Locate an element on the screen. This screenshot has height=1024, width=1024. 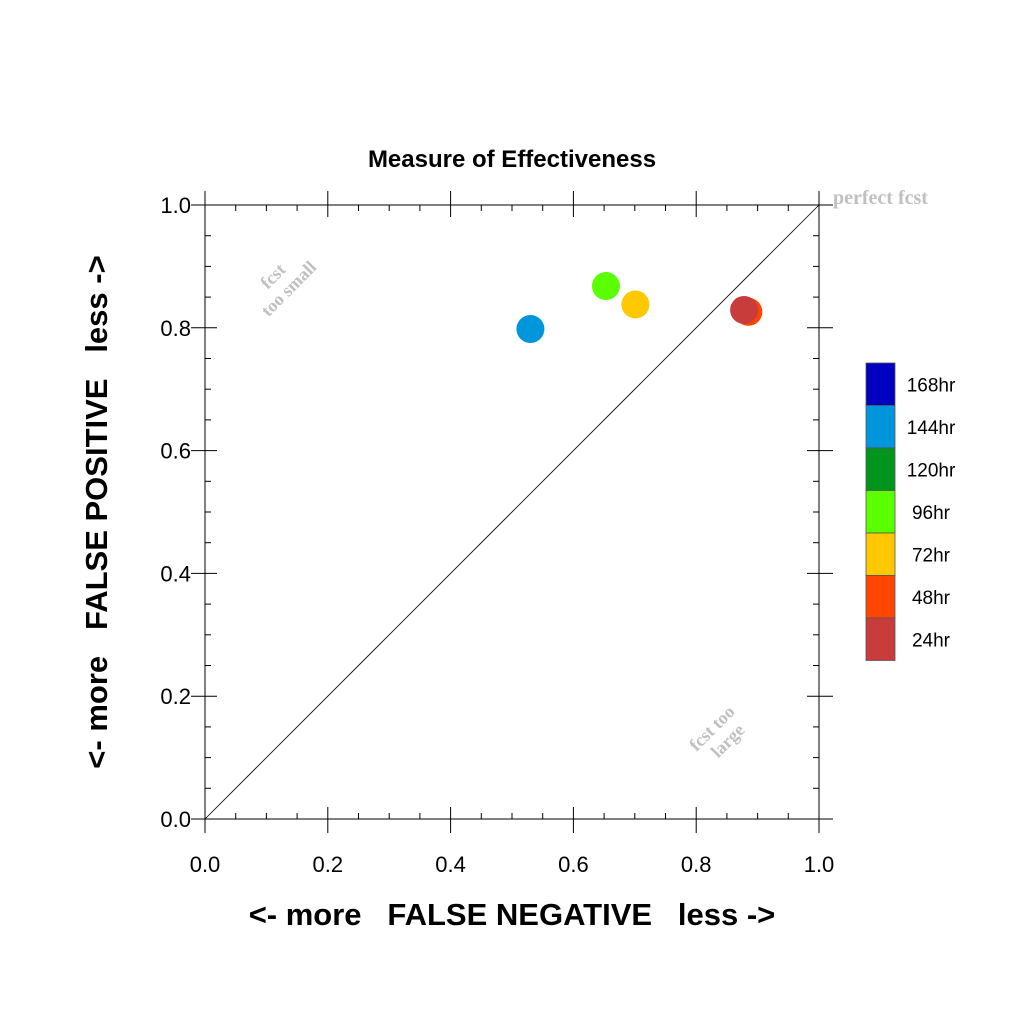
legend-swatch-48hr is located at coordinates (880, 597).